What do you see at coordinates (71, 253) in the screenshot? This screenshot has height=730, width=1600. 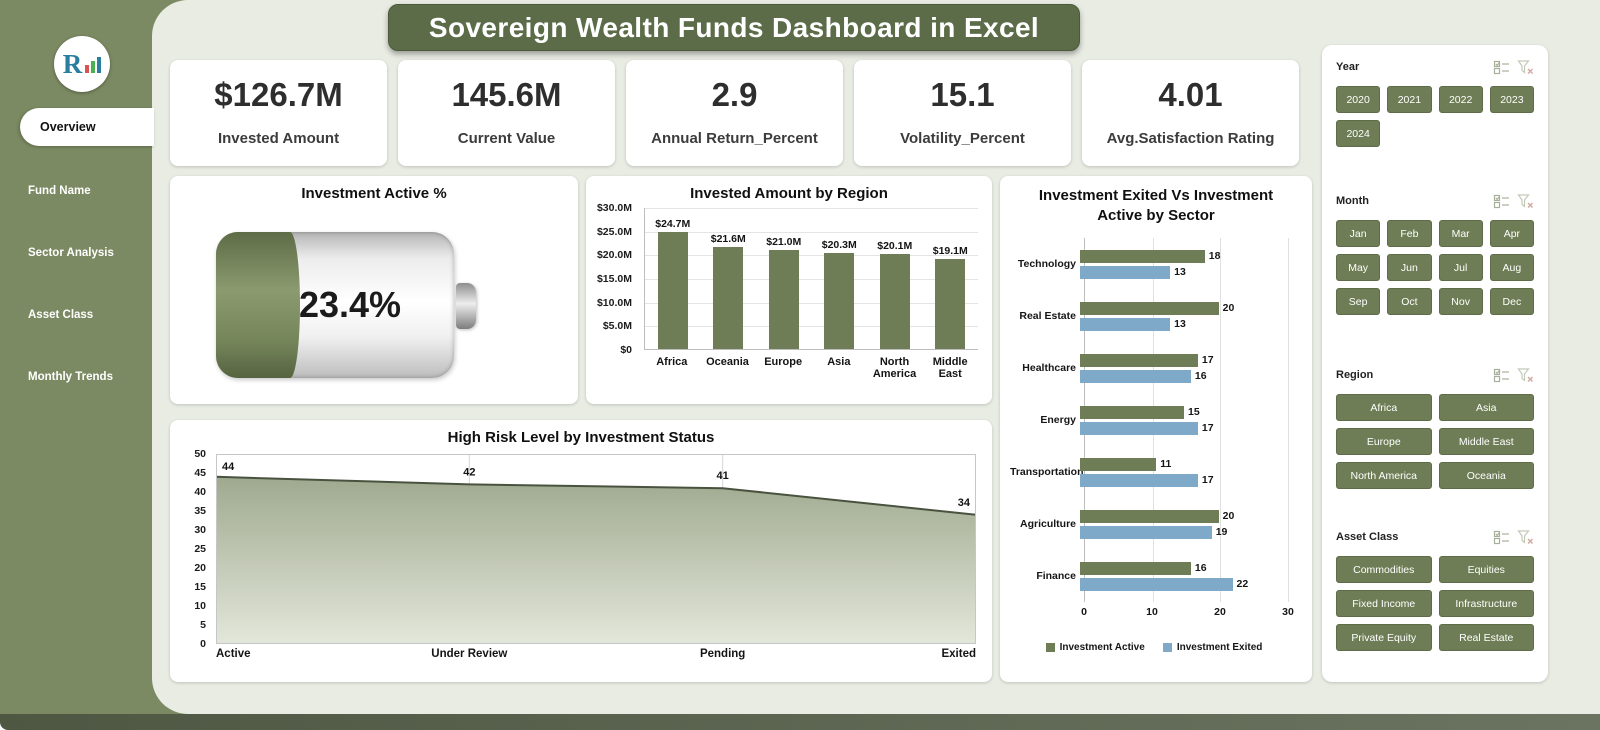 I see `sidebar-item-label: Sector Analysis` at bounding box center [71, 253].